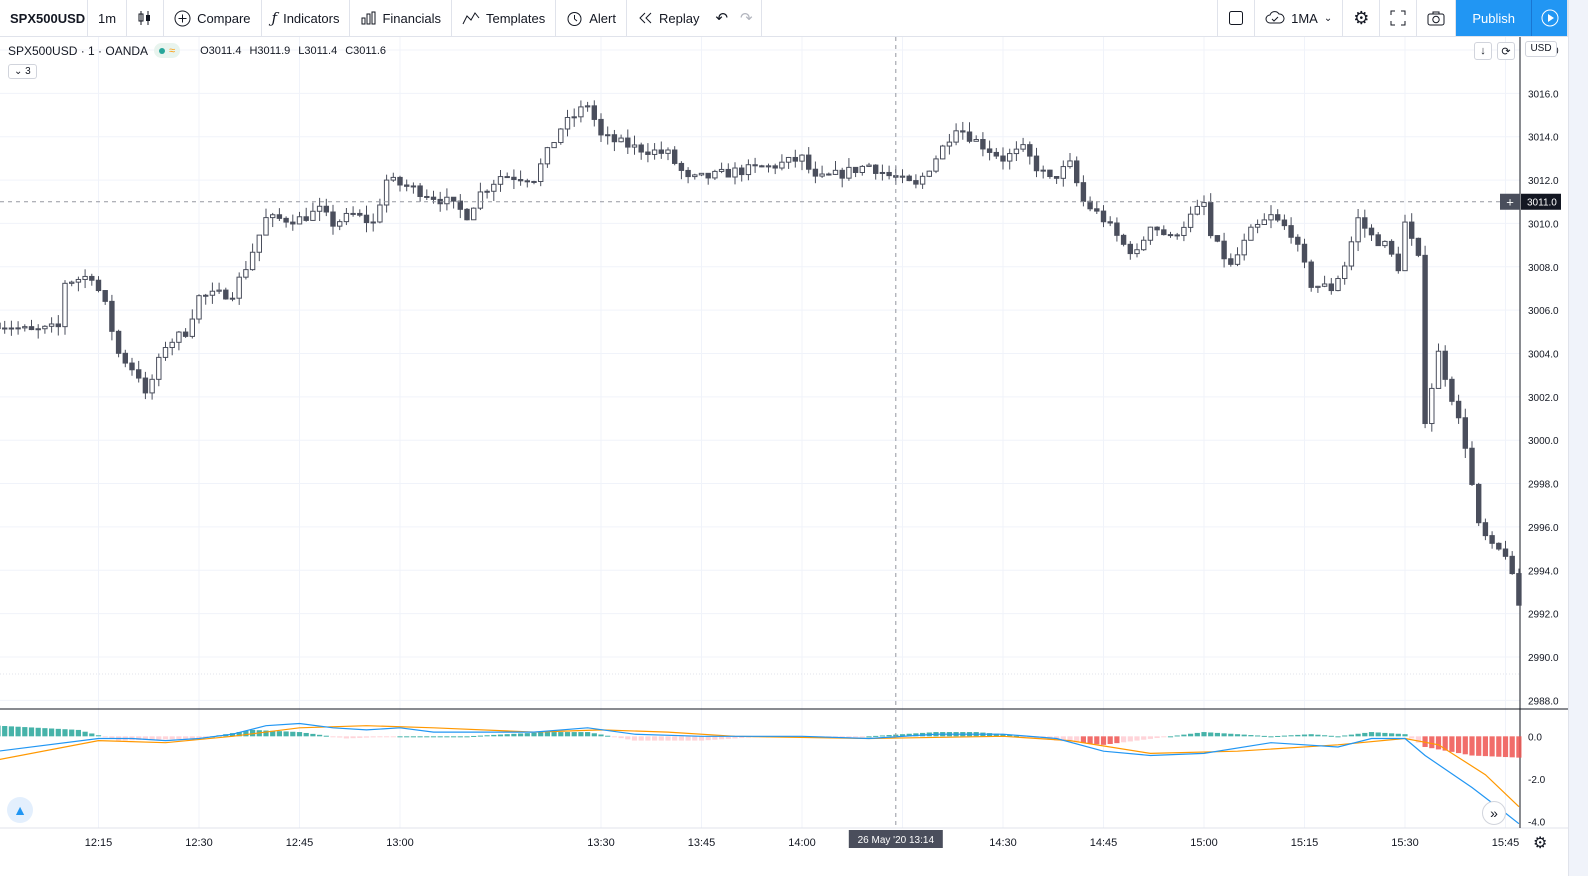  I want to click on save-layout-button: 1MA ⌄, so click(1299, 18).